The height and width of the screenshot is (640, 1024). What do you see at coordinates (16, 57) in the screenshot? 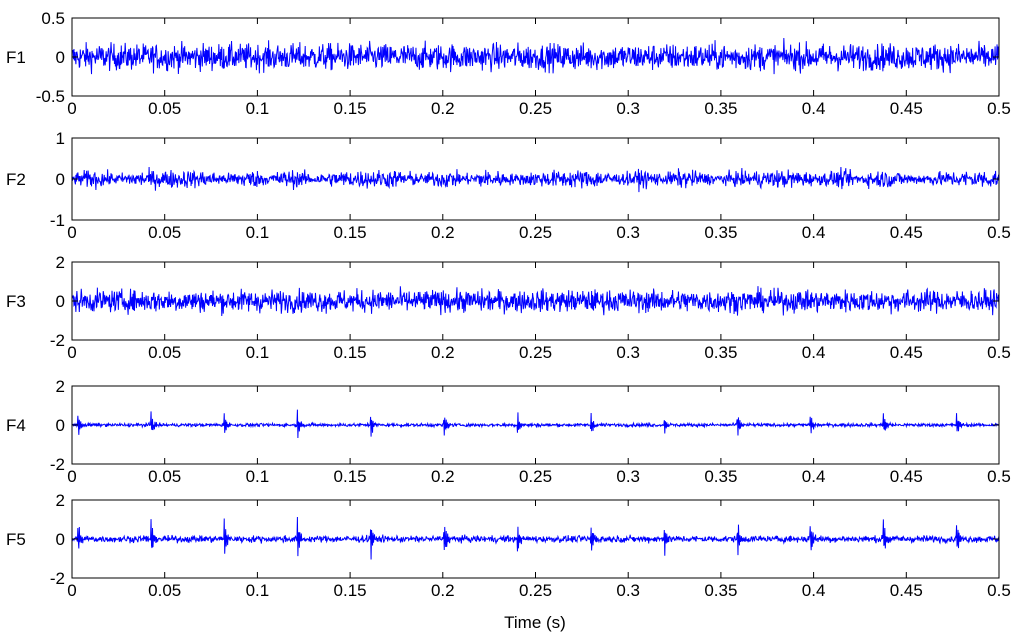
I see `y-axis-label: F1` at bounding box center [16, 57].